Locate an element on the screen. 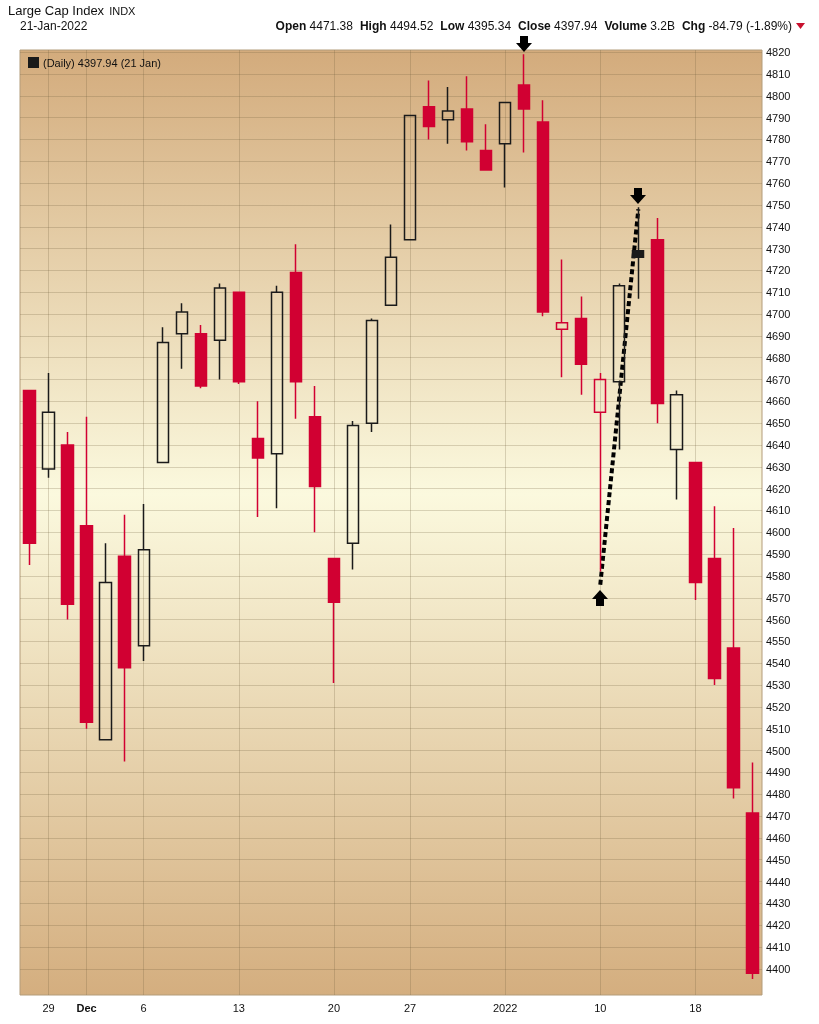 This screenshot has height=1024, width=819. y-tick-label: 4410 is located at coordinates (778, 946).